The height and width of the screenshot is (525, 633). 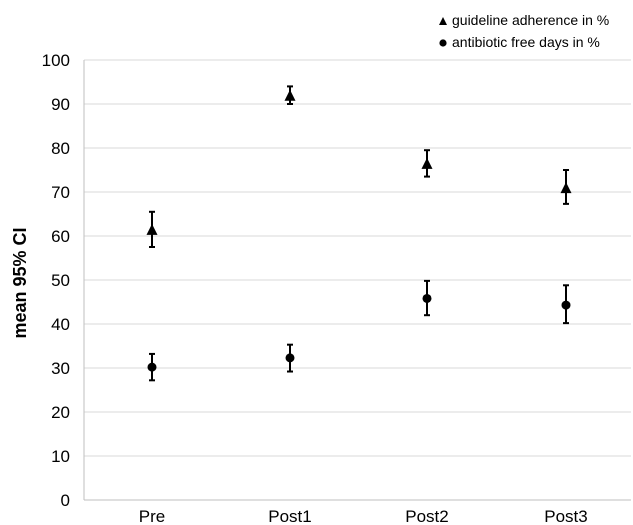 What do you see at coordinates (60, 280) in the screenshot?
I see `y-tick-label-50: 50` at bounding box center [60, 280].